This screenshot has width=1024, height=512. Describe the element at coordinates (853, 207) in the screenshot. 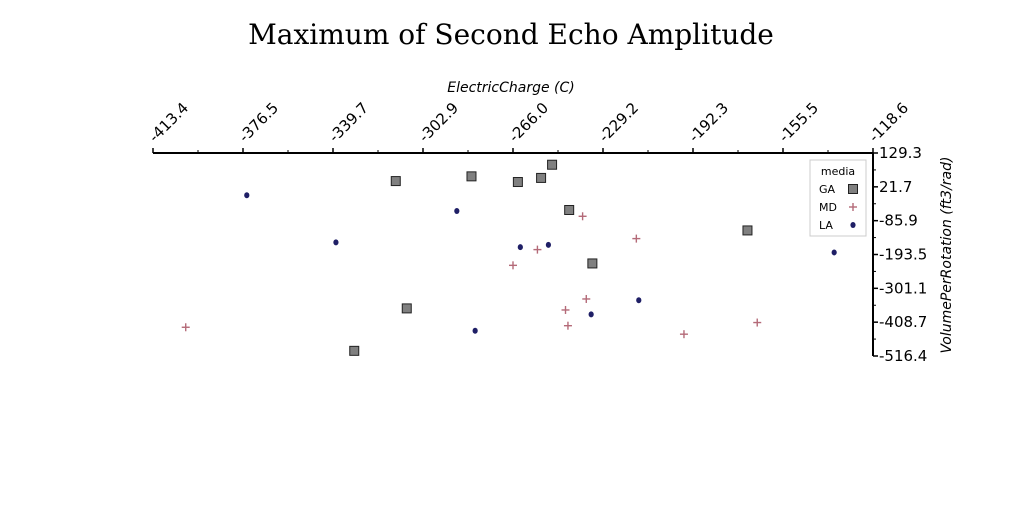

I see `legend-marker-md` at that location.